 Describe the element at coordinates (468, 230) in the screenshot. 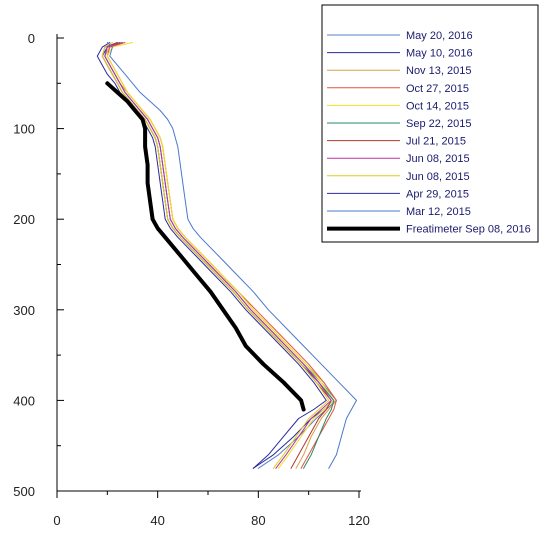

I see `legend-label-11: Freatimeter Sep 08, 2016` at that location.